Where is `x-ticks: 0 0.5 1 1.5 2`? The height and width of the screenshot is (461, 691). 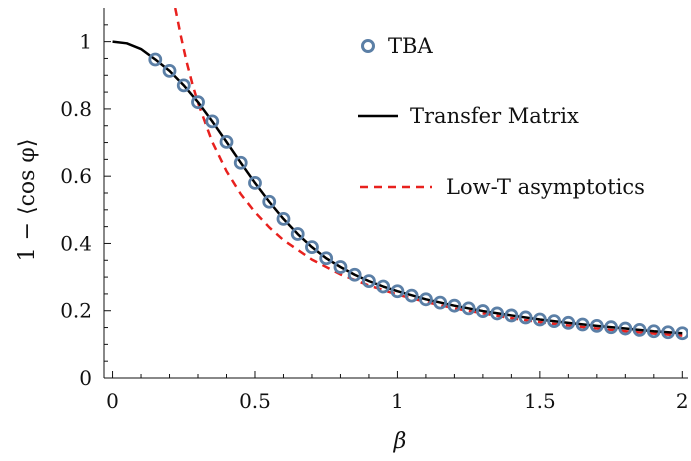 x-ticks: 0 0.5 1 1.5 2 is located at coordinates (397, 392).